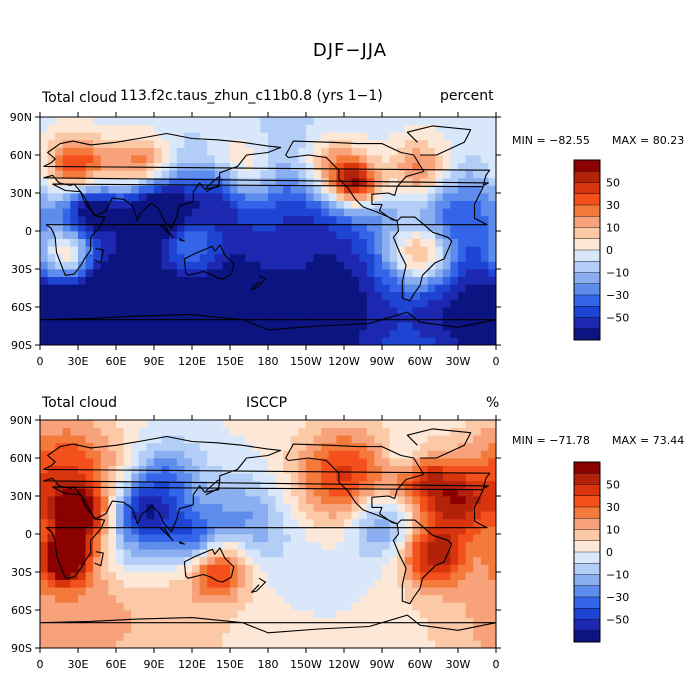 The image size is (700, 700). I want to click on x-tick-label: 90E, so click(154, 361).